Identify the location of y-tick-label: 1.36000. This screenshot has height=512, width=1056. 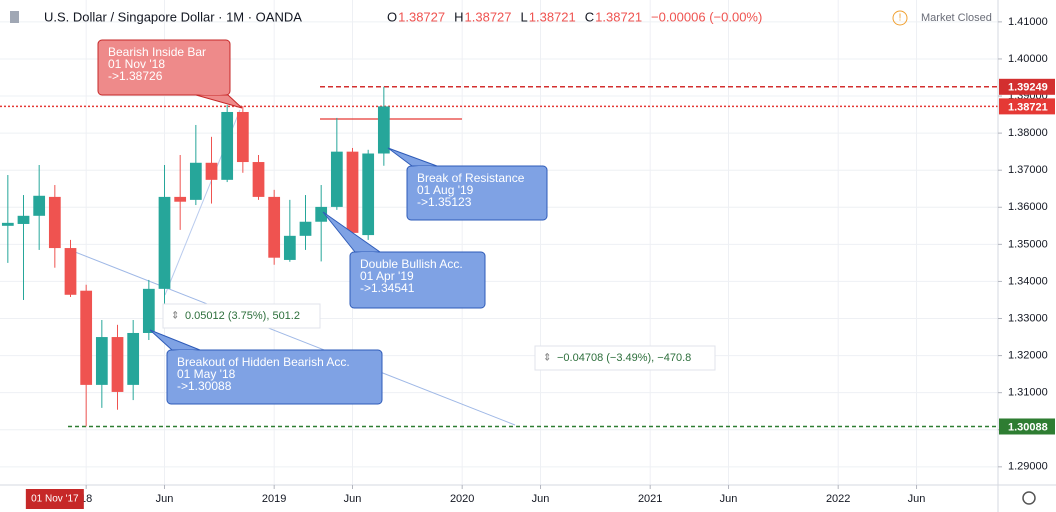
(1028, 207).